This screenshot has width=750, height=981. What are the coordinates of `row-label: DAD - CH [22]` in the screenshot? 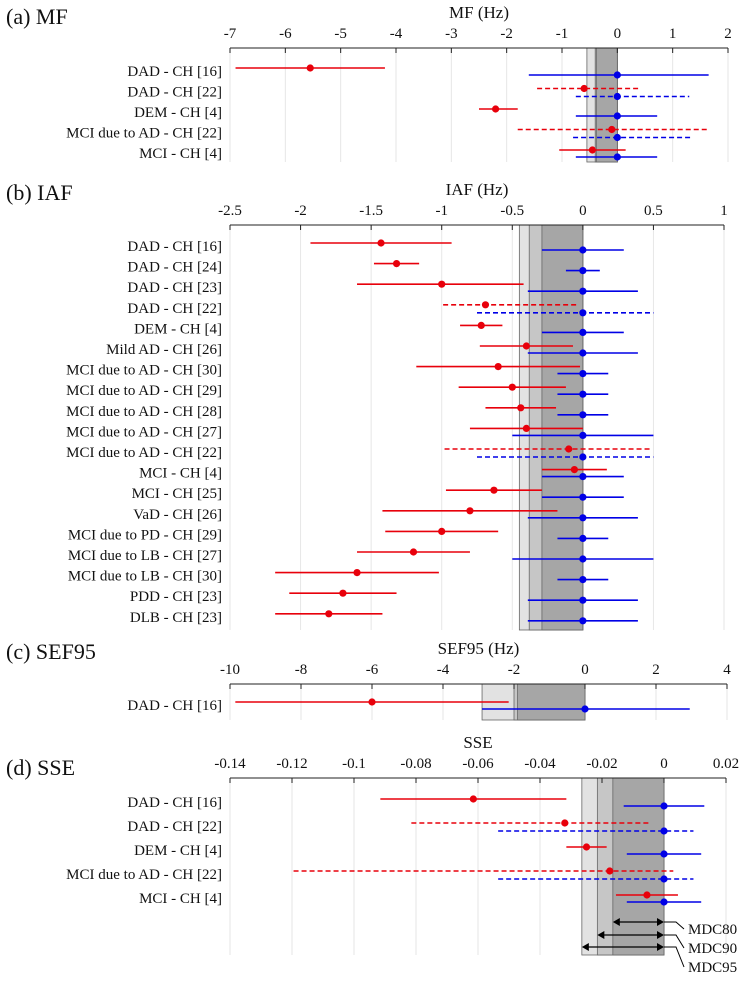 It's located at (174, 93).